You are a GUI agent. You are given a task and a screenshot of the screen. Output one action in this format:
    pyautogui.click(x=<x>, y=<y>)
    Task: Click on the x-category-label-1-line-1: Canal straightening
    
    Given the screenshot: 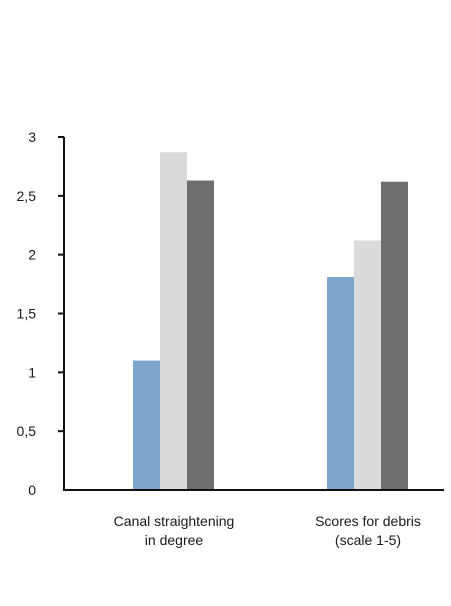 What is the action you would take?
    pyautogui.click(x=174, y=521)
    